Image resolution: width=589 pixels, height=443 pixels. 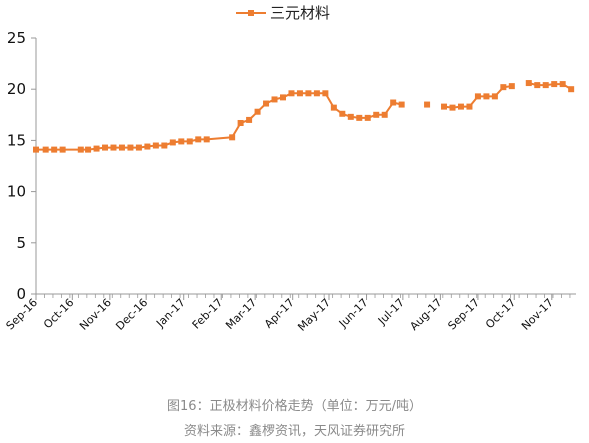 I want to click on x-tick-label: Nov-17, so click(x=537, y=314).